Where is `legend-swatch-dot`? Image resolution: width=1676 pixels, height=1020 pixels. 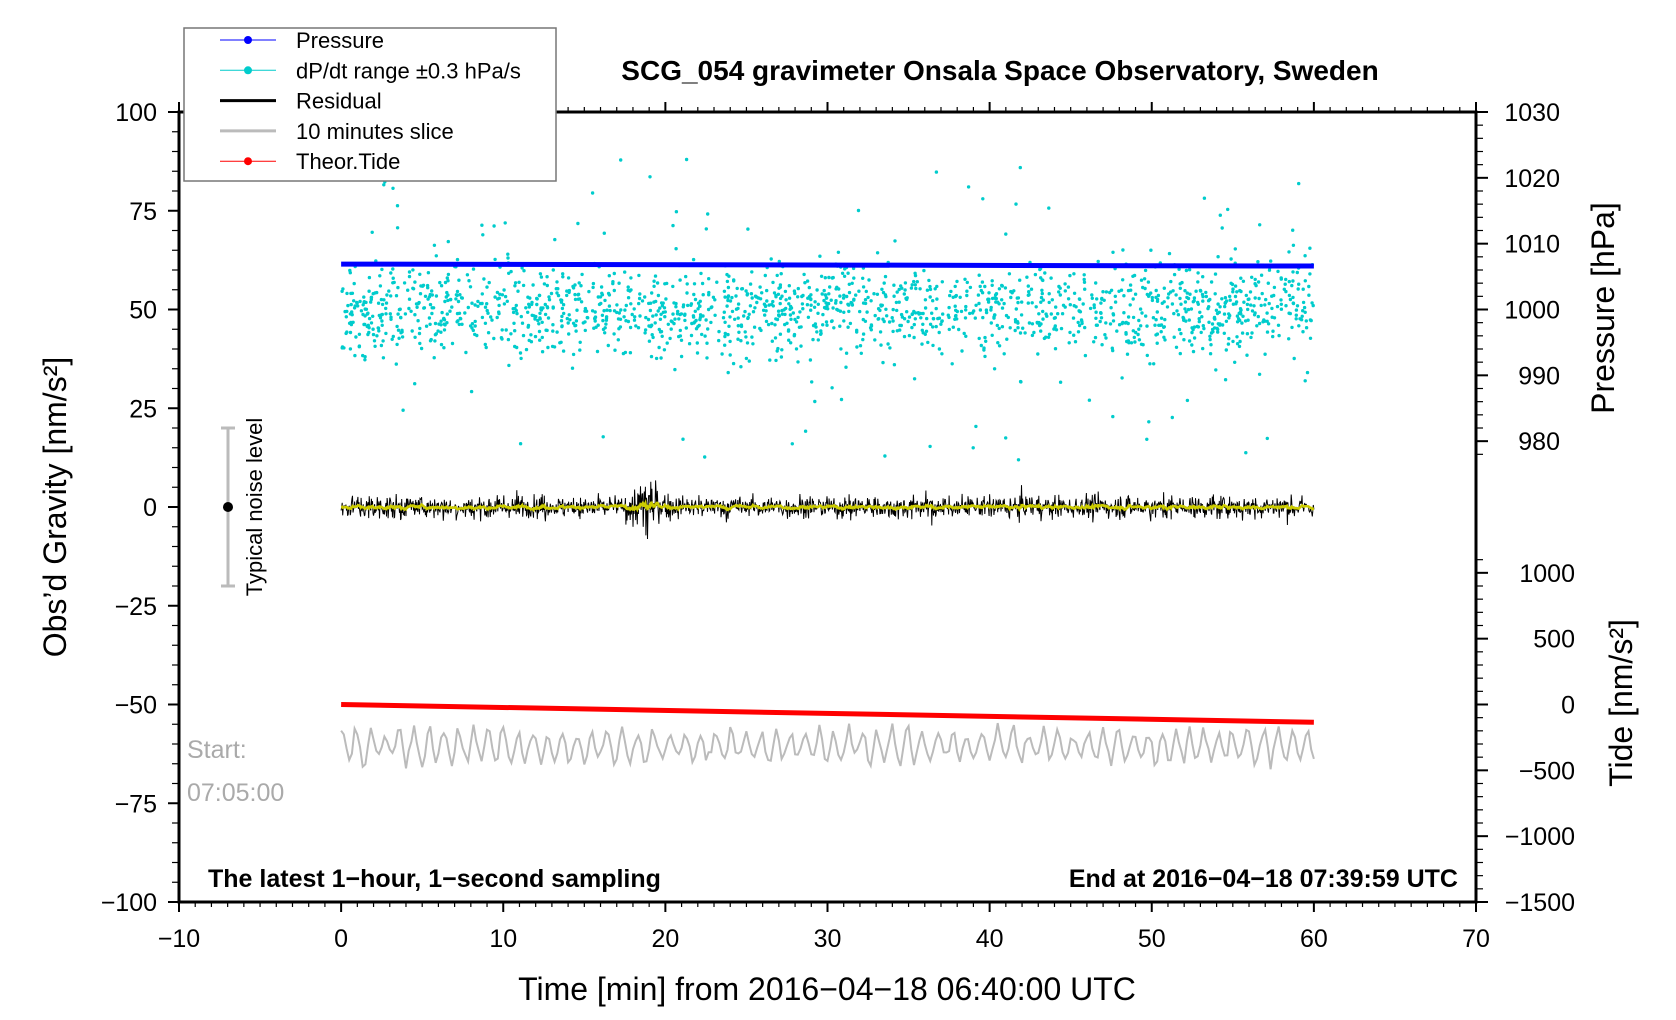
legend-swatch-dot is located at coordinates (248, 40).